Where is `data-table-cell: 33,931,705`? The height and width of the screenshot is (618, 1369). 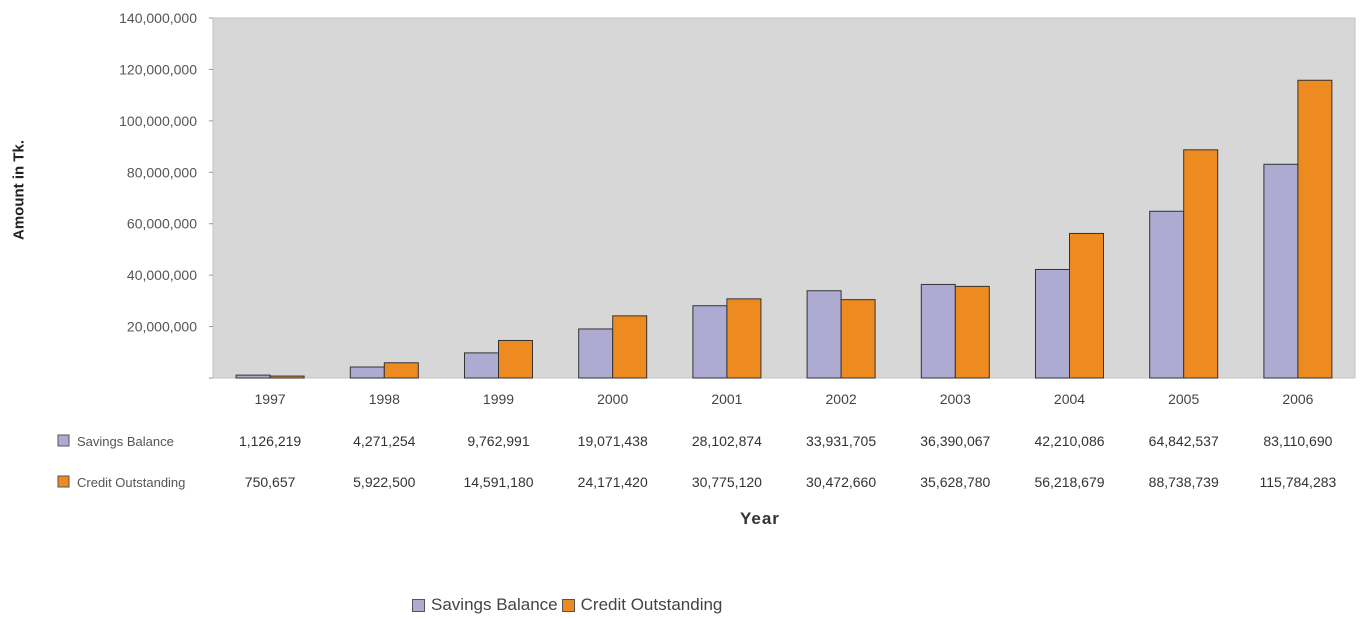 data-table-cell: 33,931,705 is located at coordinates (841, 441).